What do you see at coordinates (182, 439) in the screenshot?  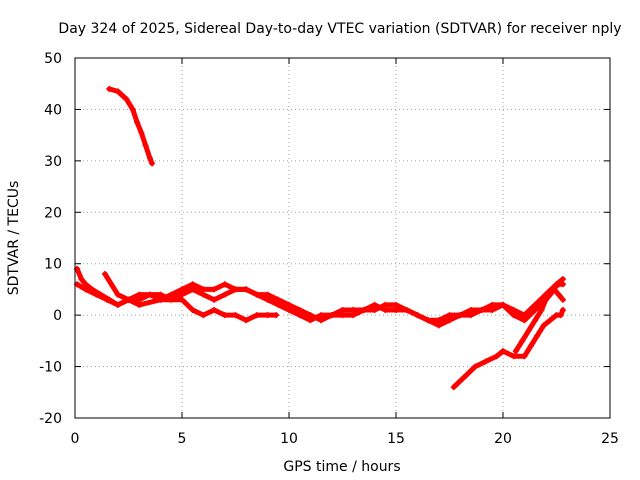 I see `x-tick-label: 5` at bounding box center [182, 439].